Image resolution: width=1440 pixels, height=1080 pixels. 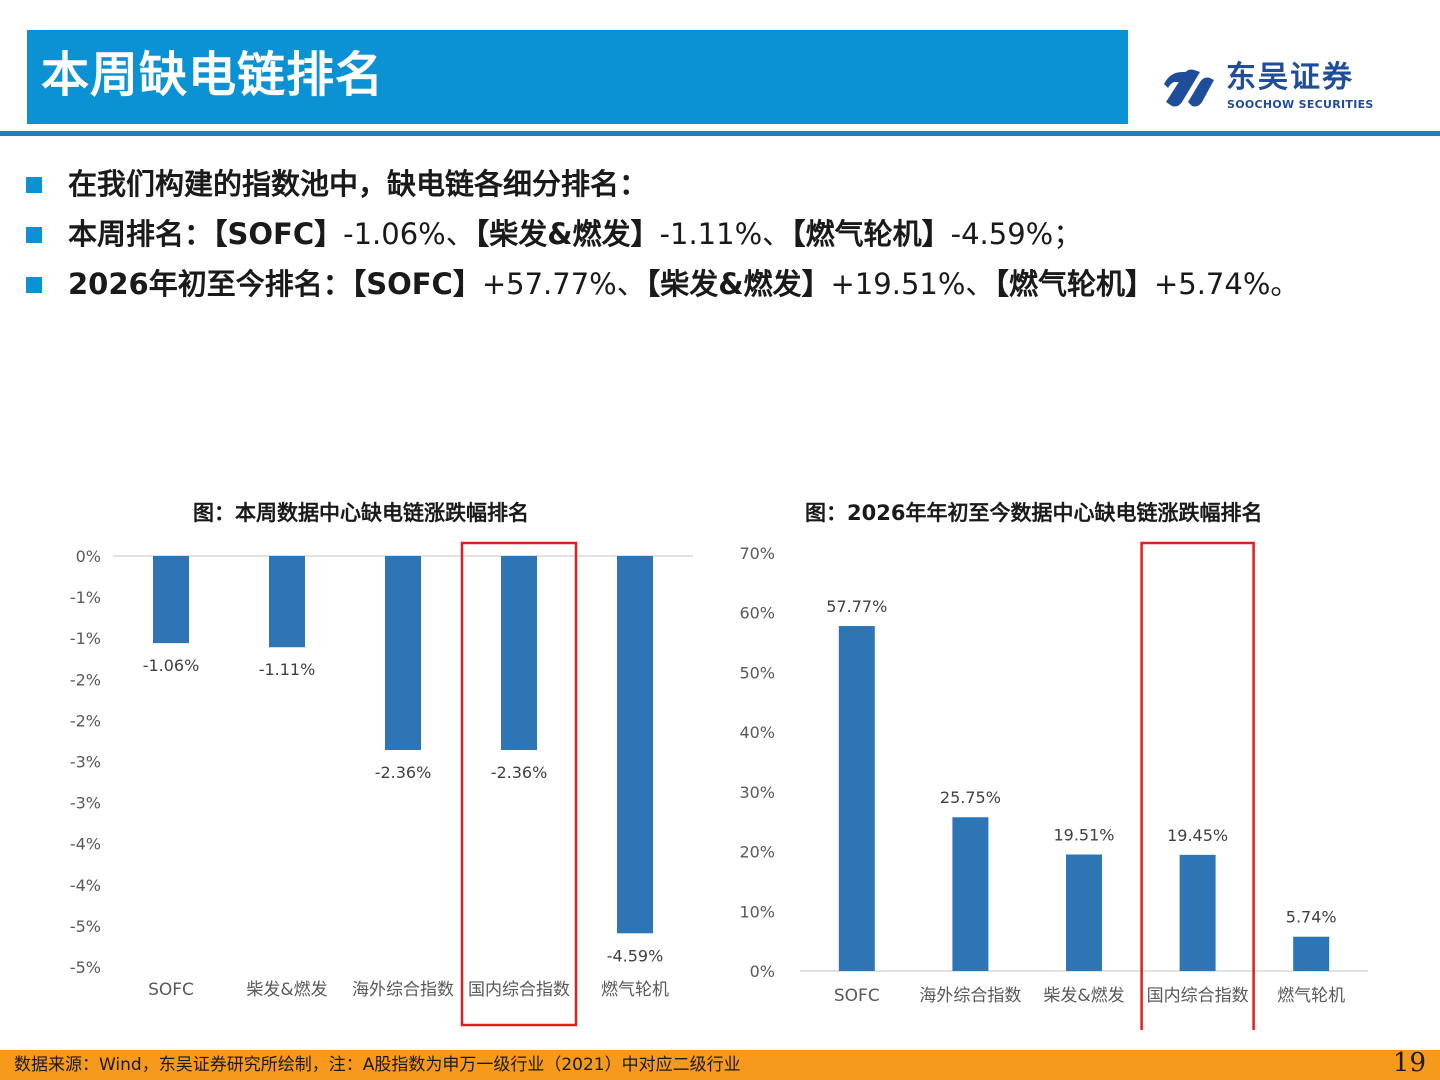 What do you see at coordinates (1226, 284) in the screenshot?
I see `bullet-text-run: +5.74%。` at bounding box center [1226, 284].